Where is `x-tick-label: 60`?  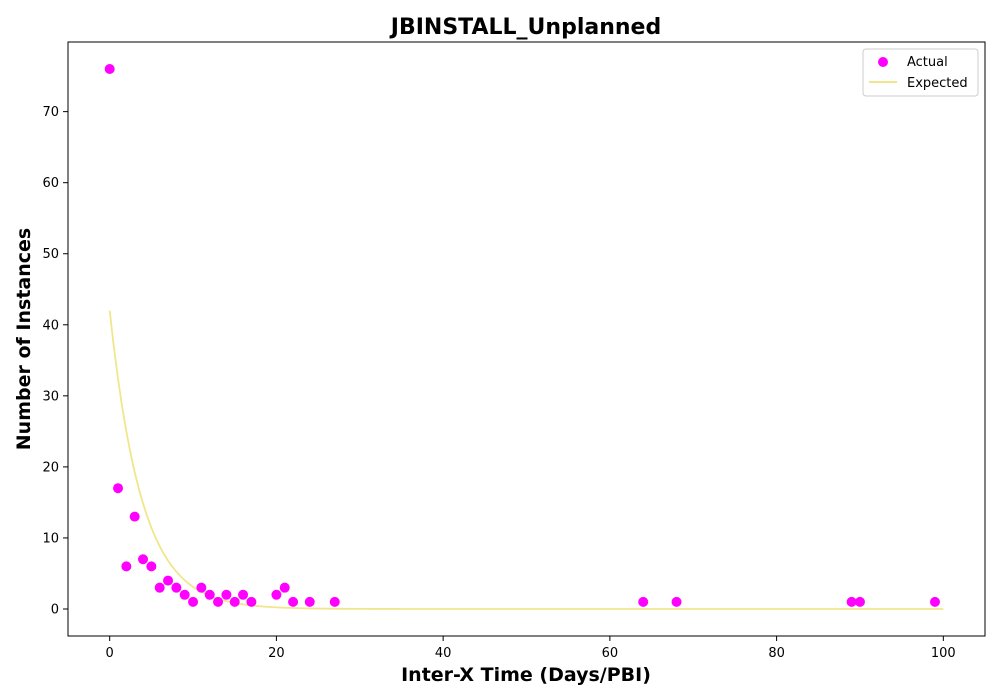
x-tick-label: 60 is located at coordinates (610, 653).